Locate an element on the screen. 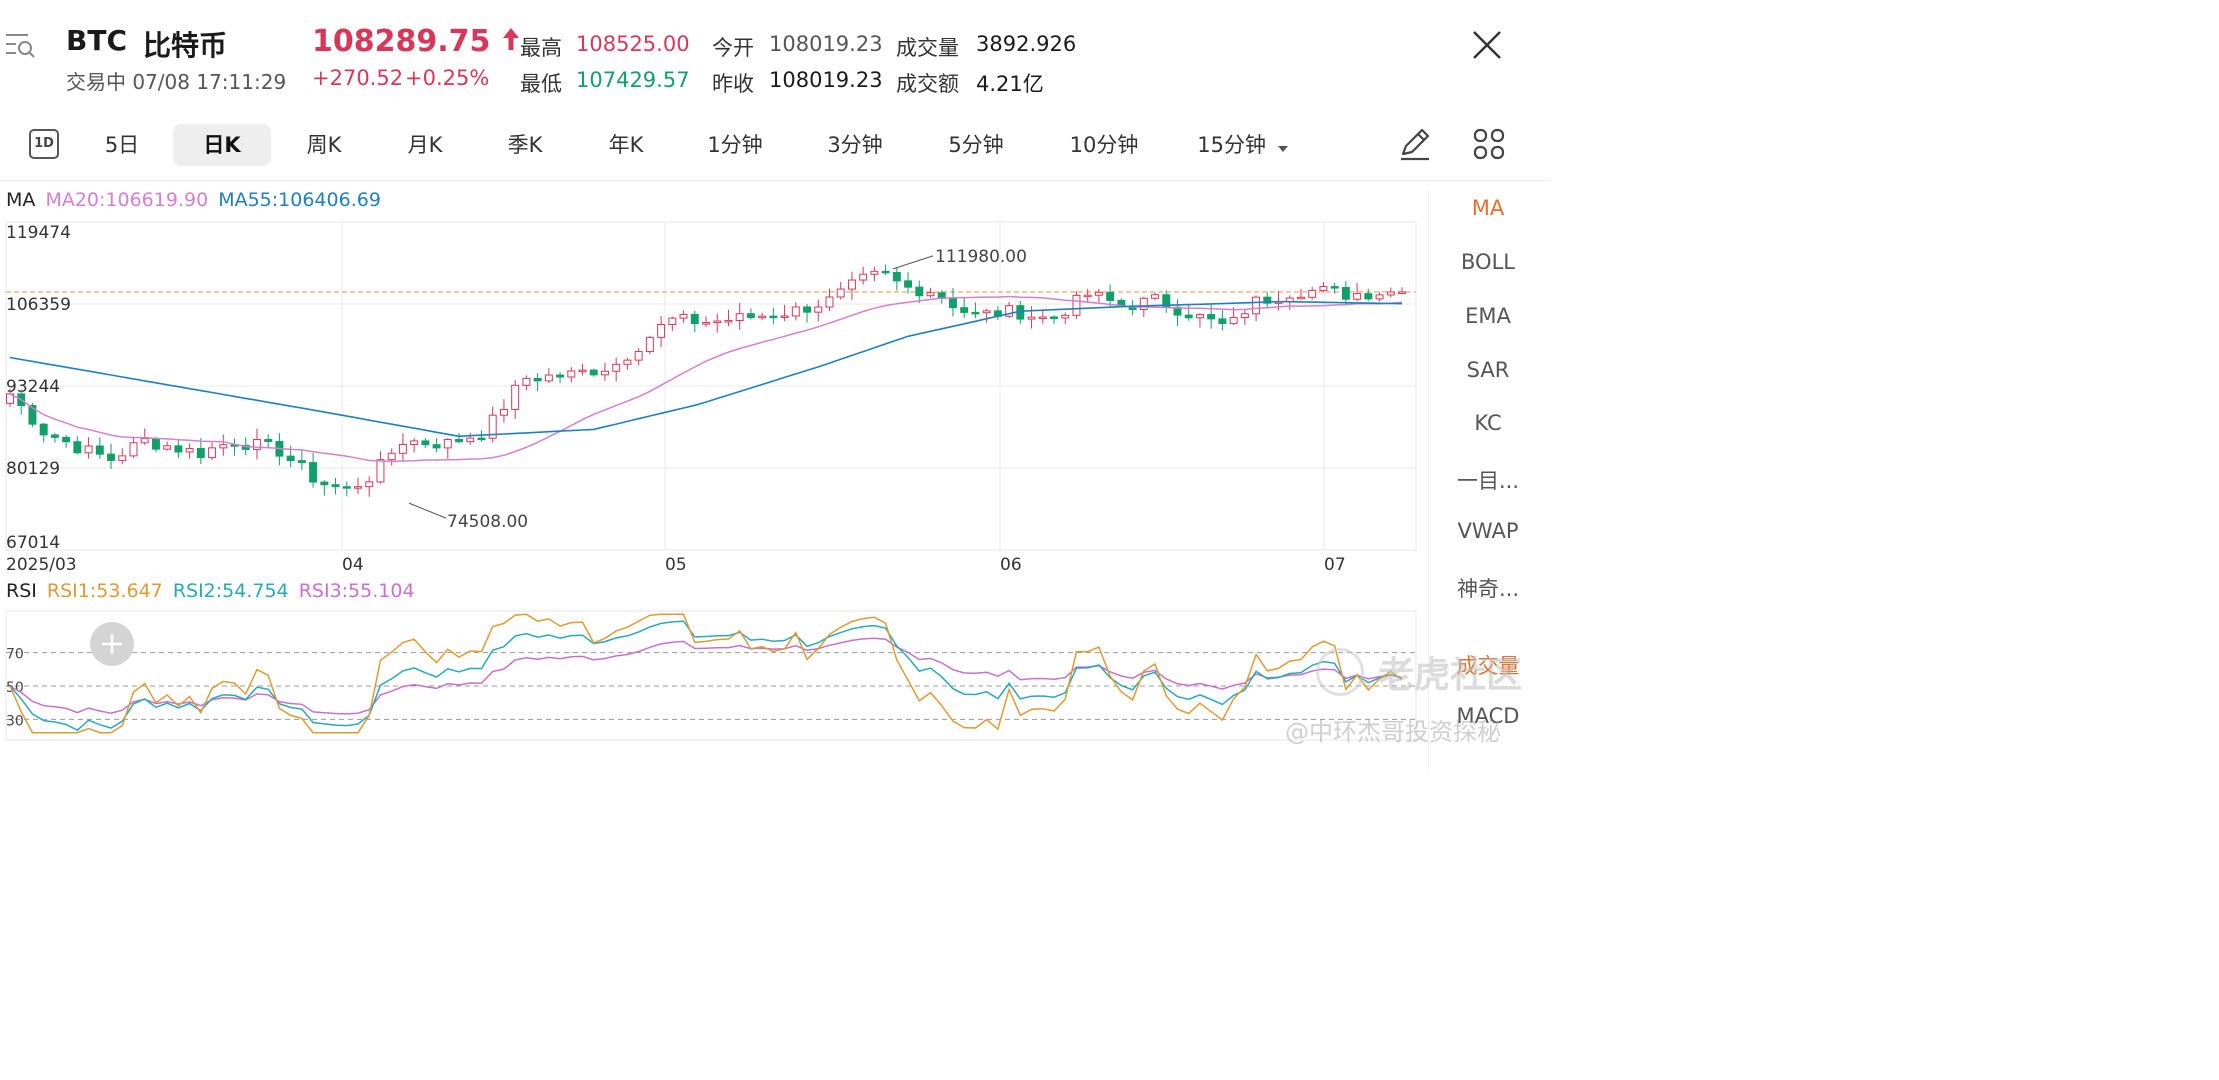 The image size is (2219, 1080). low-annotation-label: 74508.00 is located at coordinates (487, 522).